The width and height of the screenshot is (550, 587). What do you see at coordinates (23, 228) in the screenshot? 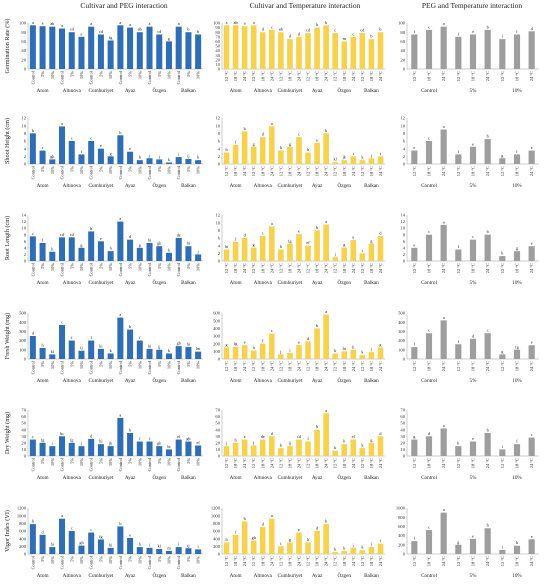
I see `y-tick-label: 10` at bounding box center [23, 228].